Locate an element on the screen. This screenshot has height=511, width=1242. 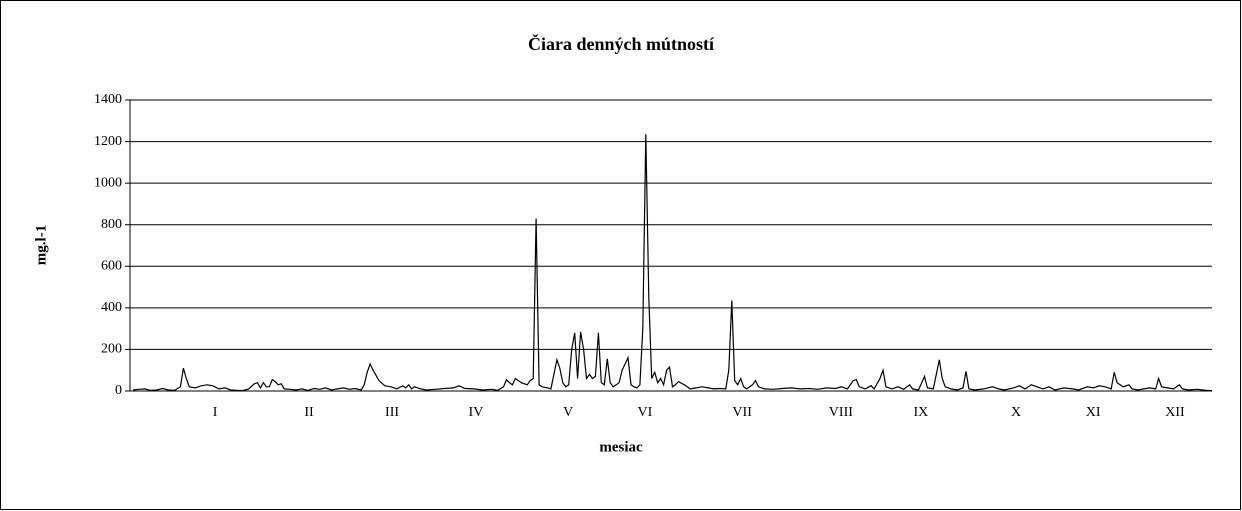
x-tick-label: X is located at coordinates (1016, 412).